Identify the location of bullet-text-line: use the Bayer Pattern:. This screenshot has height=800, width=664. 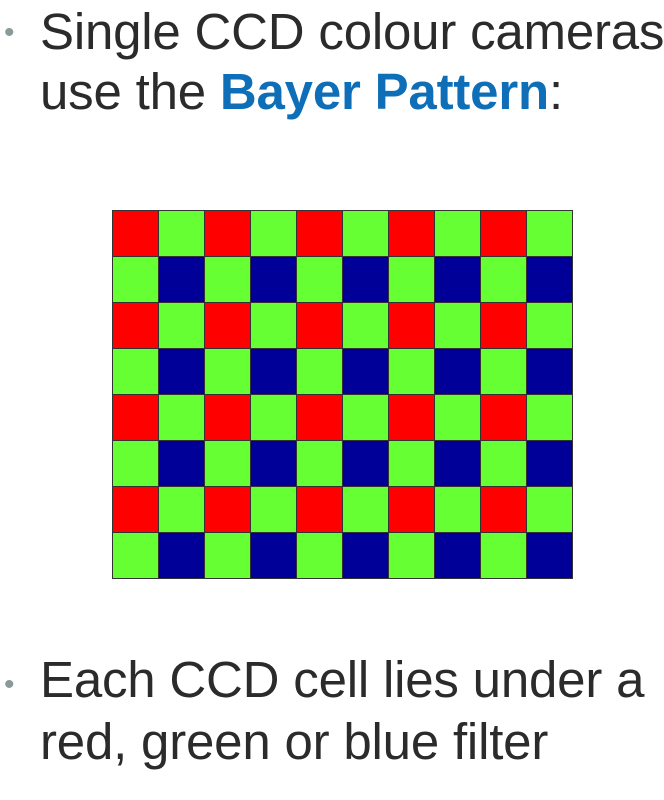
(301, 92).